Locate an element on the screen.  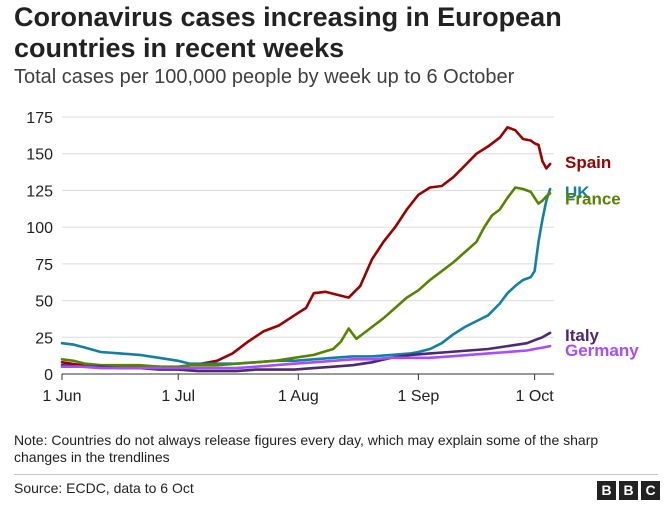
bbc-logo-letter: C is located at coordinates (650, 490).